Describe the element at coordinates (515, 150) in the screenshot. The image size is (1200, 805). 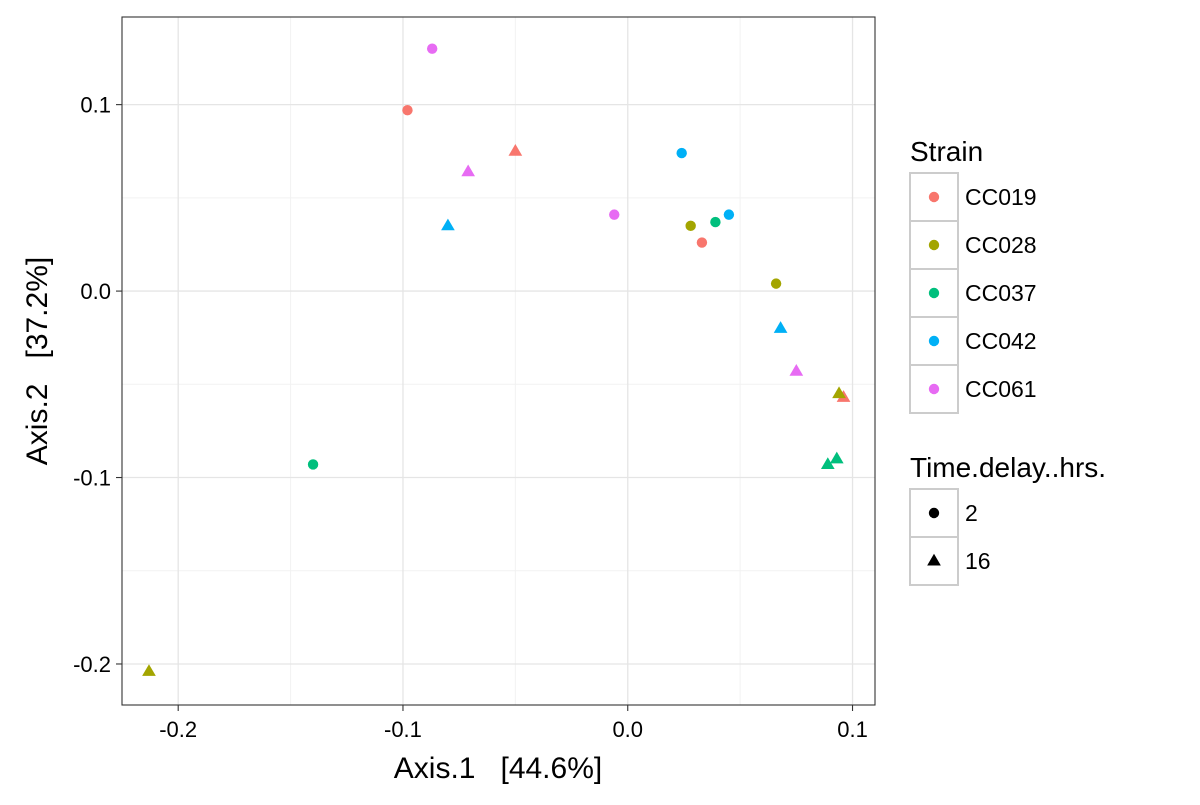
I see `data-point-cc019-triangle` at that location.